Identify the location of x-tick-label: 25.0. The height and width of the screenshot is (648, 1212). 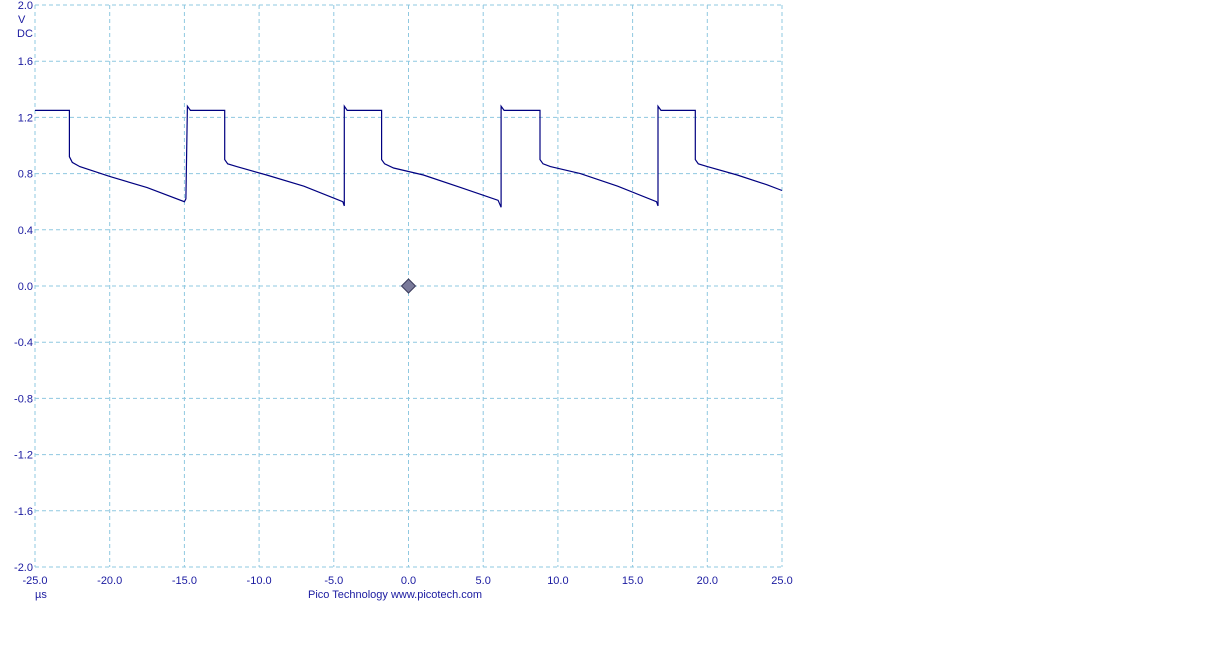
(781, 581).